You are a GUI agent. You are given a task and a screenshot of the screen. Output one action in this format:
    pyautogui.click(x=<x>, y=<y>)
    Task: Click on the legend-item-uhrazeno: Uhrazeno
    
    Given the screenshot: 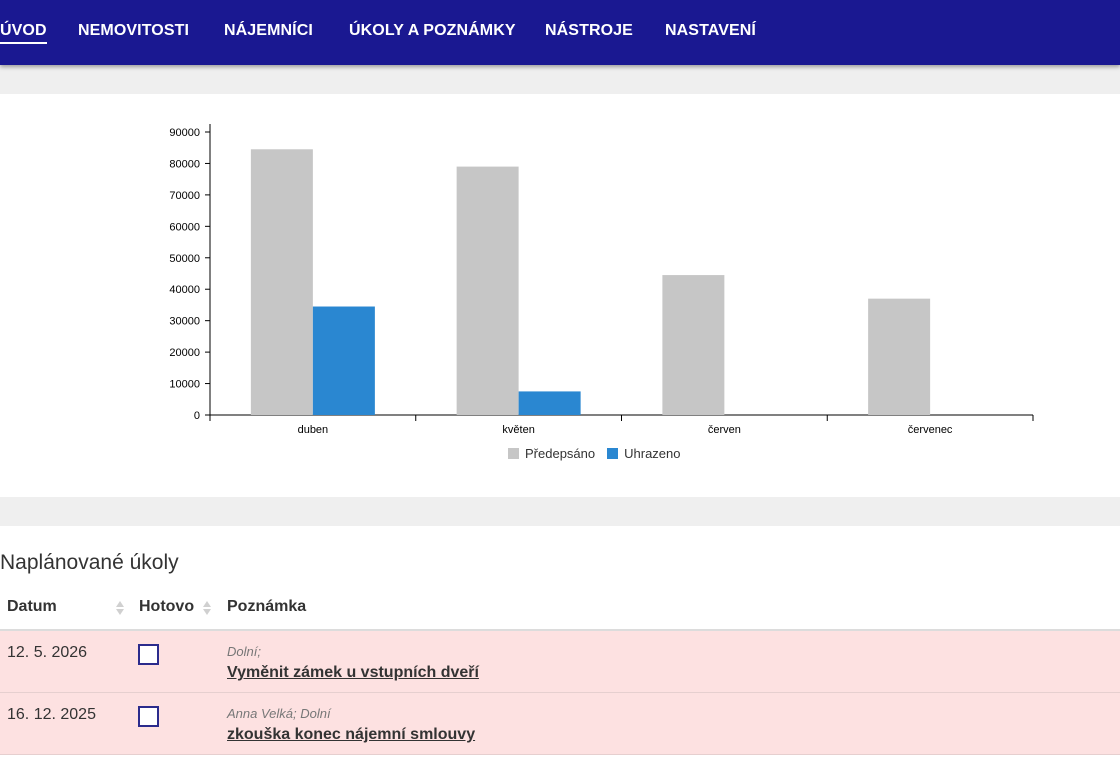 What is the action you would take?
    pyautogui.click(x=644, y=453)
    